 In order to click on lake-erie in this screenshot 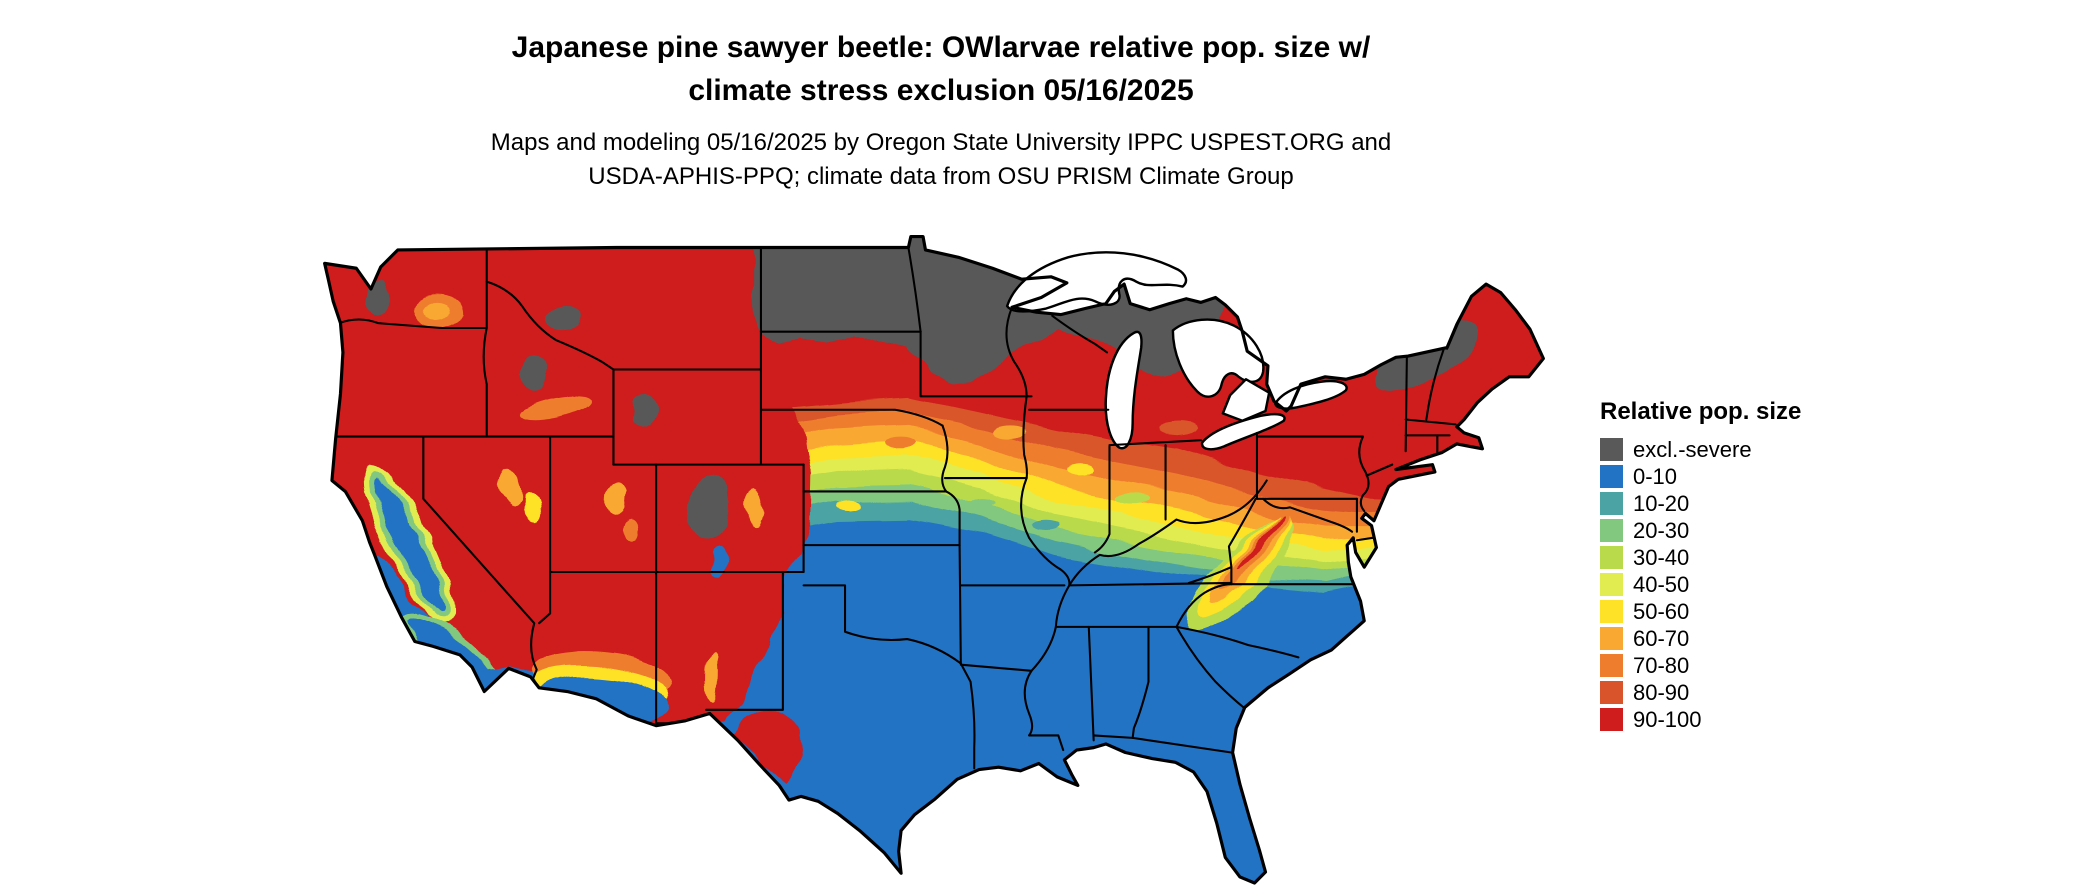, I will do `click(1243, 431)`.